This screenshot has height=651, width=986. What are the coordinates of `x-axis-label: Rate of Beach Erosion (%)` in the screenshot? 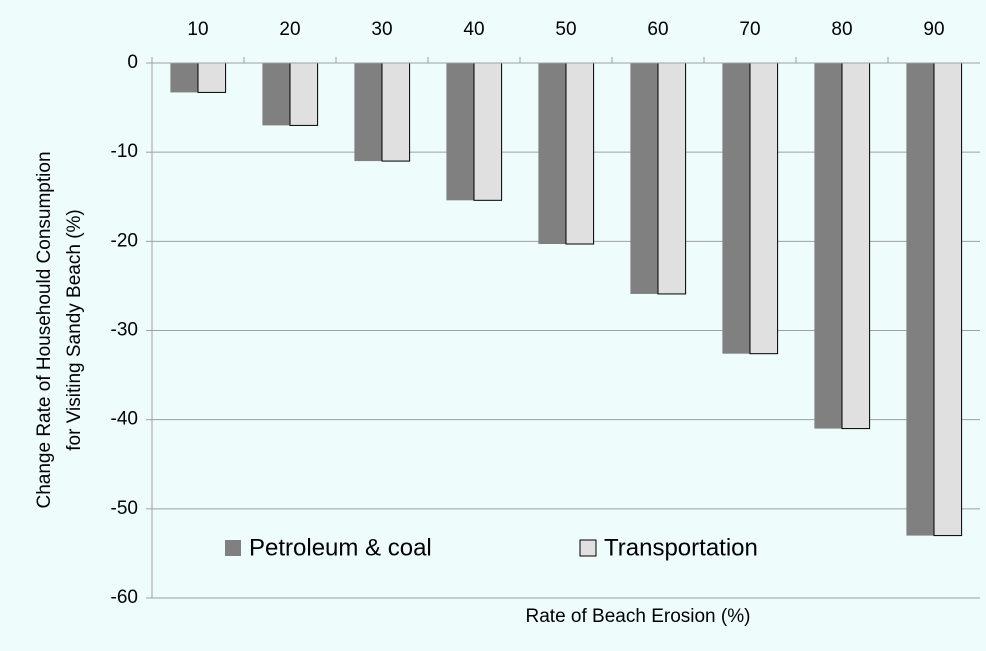 It's located at (638, 616).